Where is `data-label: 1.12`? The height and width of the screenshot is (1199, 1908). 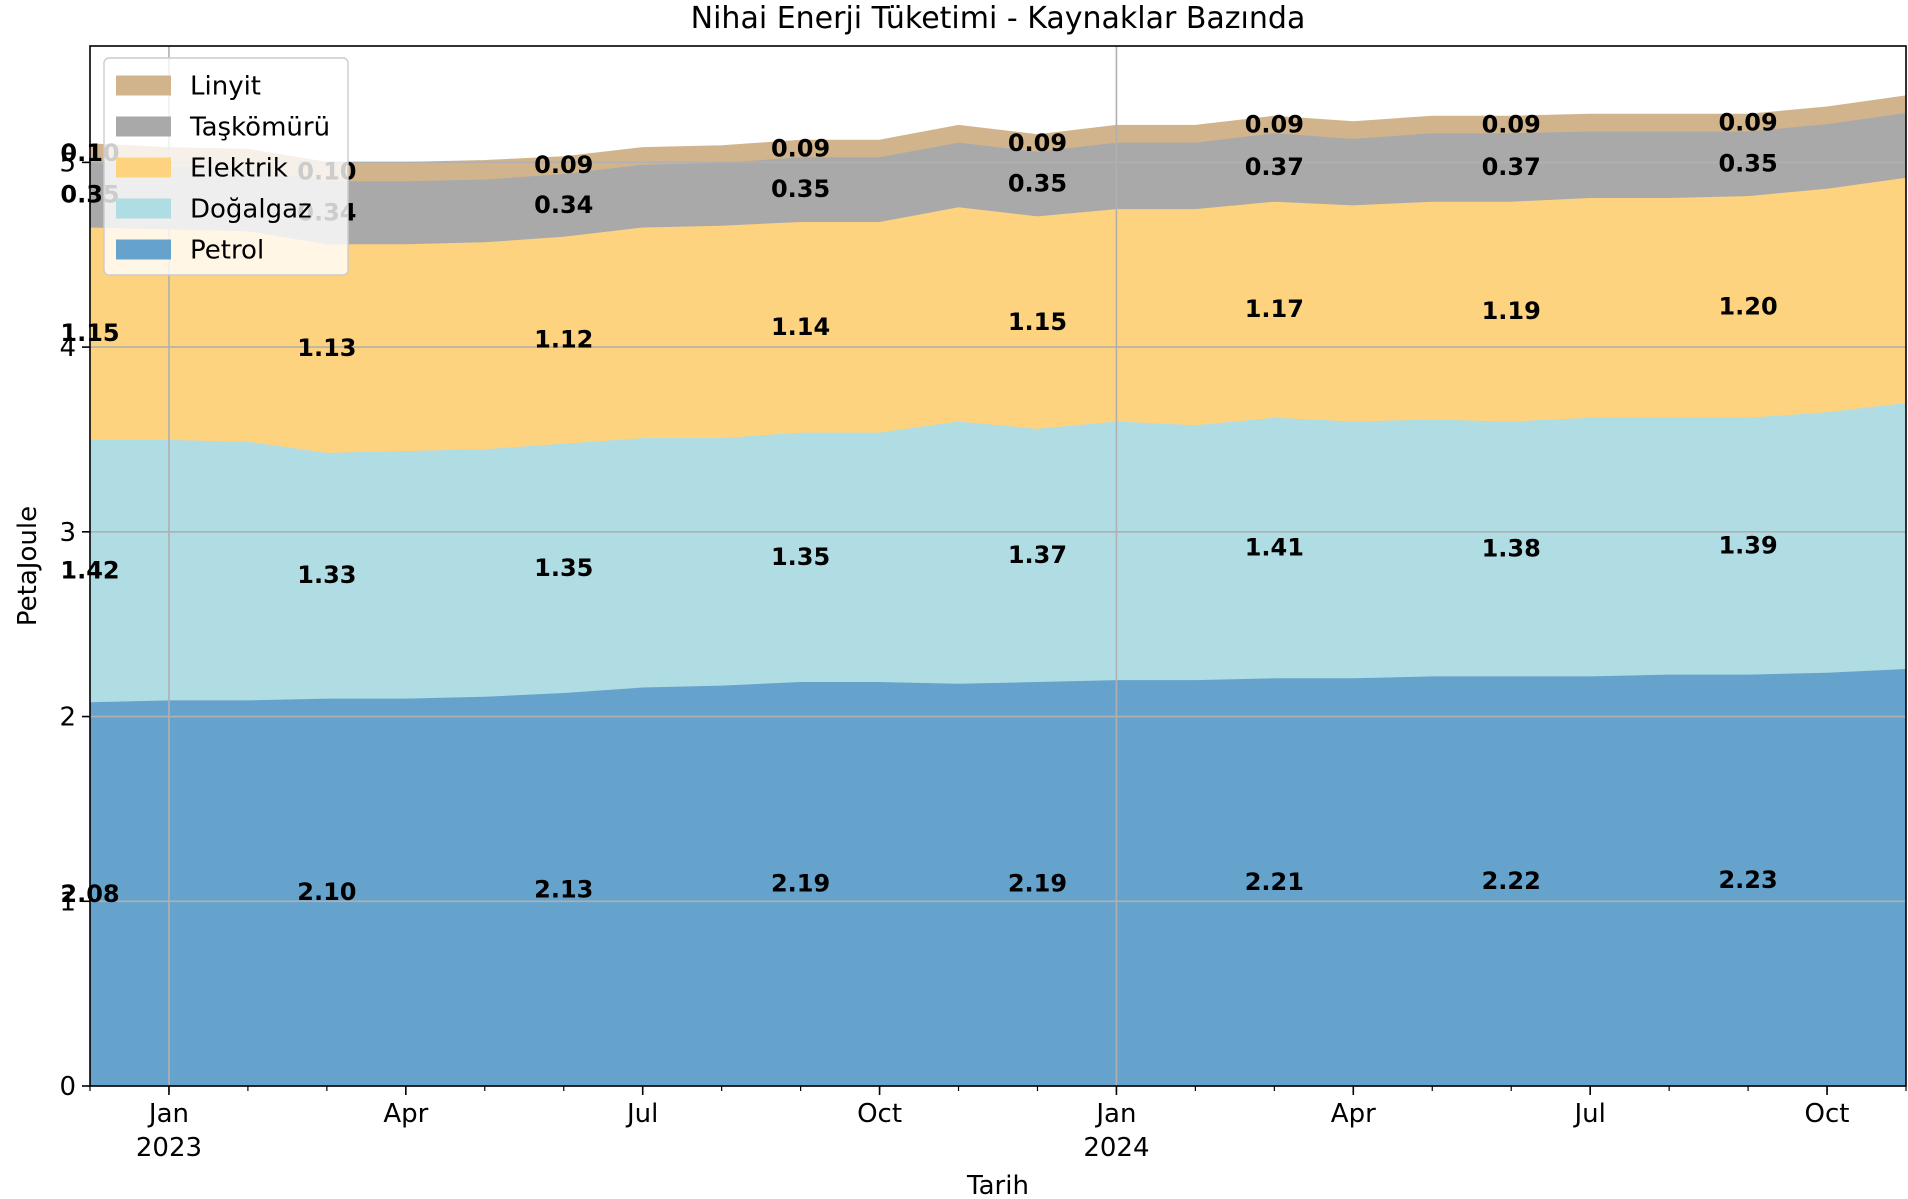
data-label: 1.12 is located at coordinates (563, 340).